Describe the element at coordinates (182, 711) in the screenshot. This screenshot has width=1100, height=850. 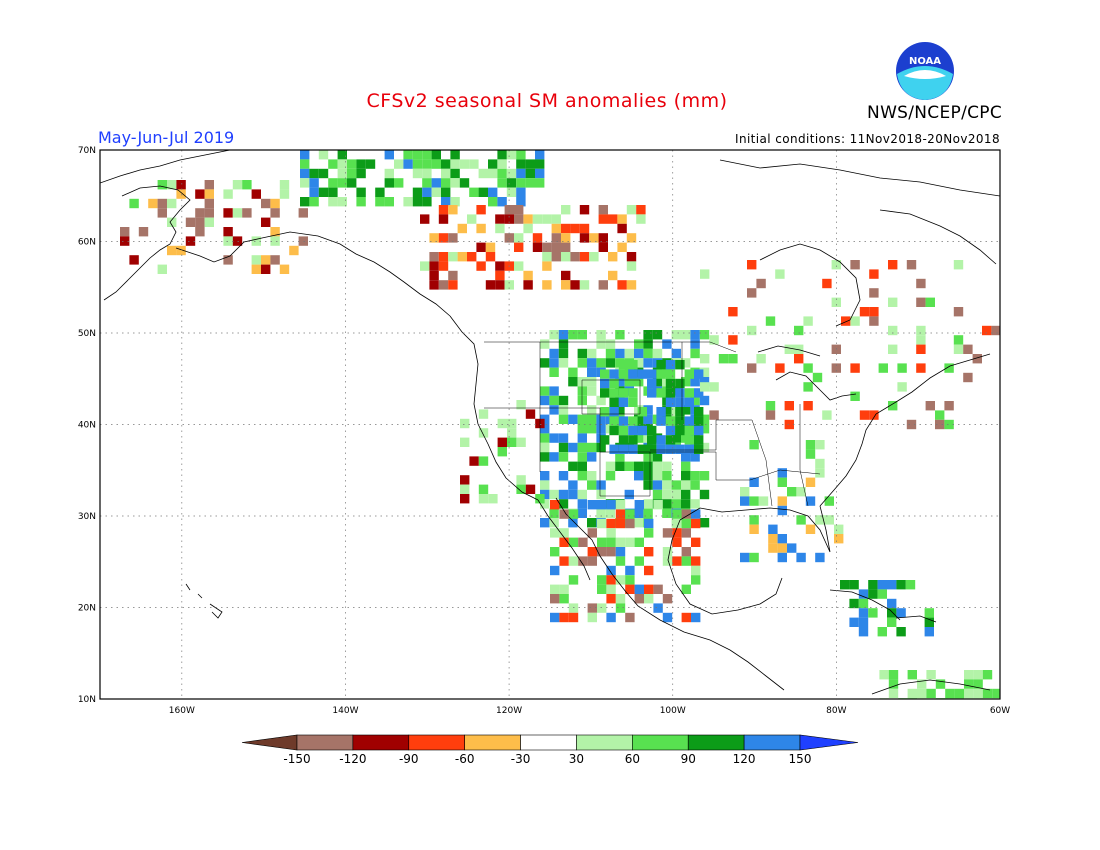
I see `lon-tick-label: 160W` at that location.